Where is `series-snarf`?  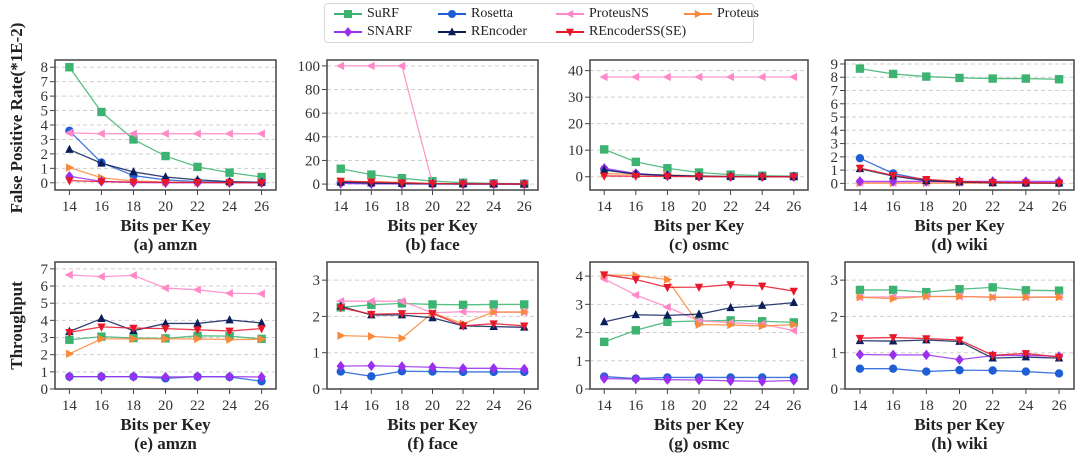 series-snarf is located at coordinates (432, 367).